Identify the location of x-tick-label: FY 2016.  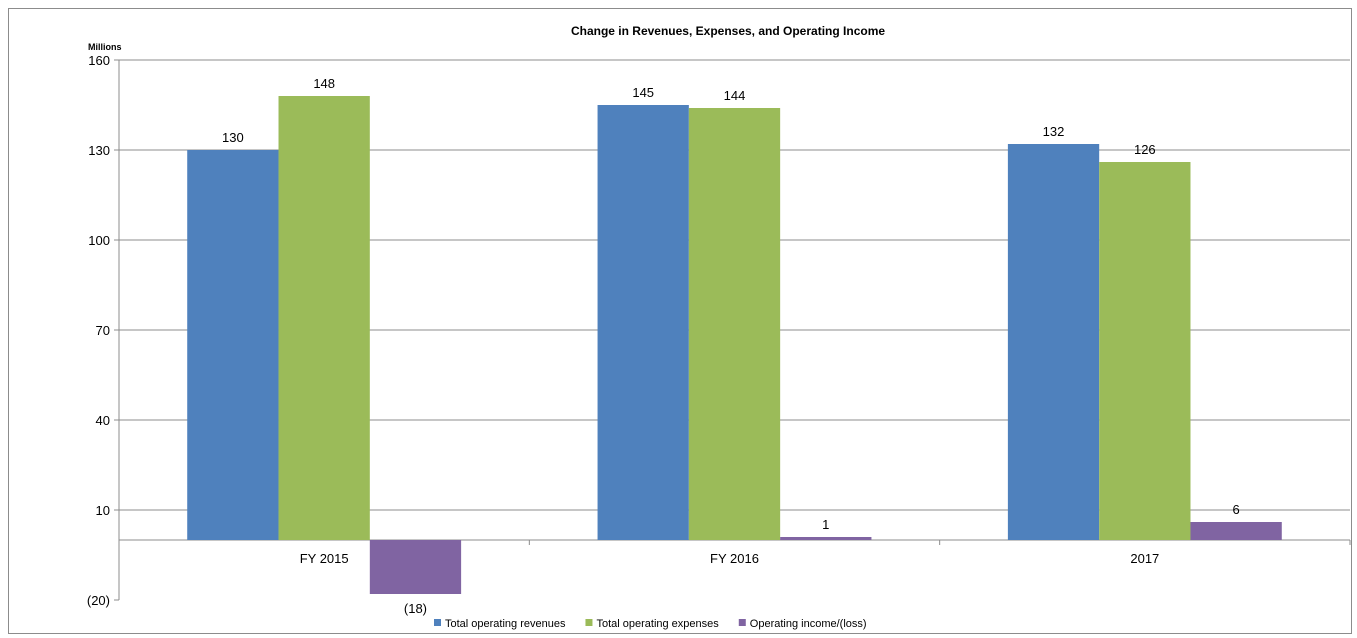
(734, 558).